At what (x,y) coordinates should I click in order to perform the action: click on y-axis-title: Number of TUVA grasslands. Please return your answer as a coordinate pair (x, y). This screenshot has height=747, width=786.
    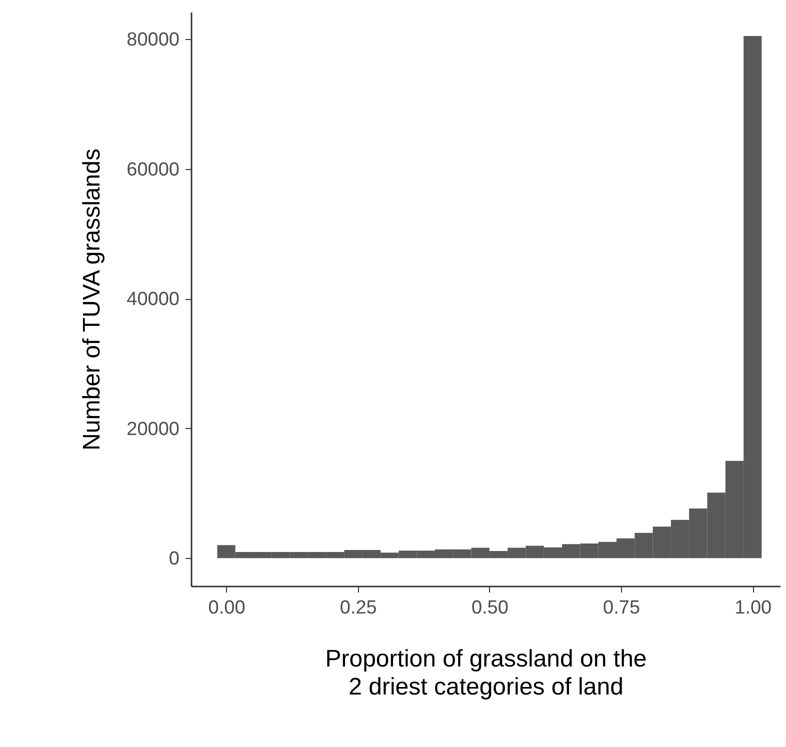
    Looking at the image, I should click on (92, 299).